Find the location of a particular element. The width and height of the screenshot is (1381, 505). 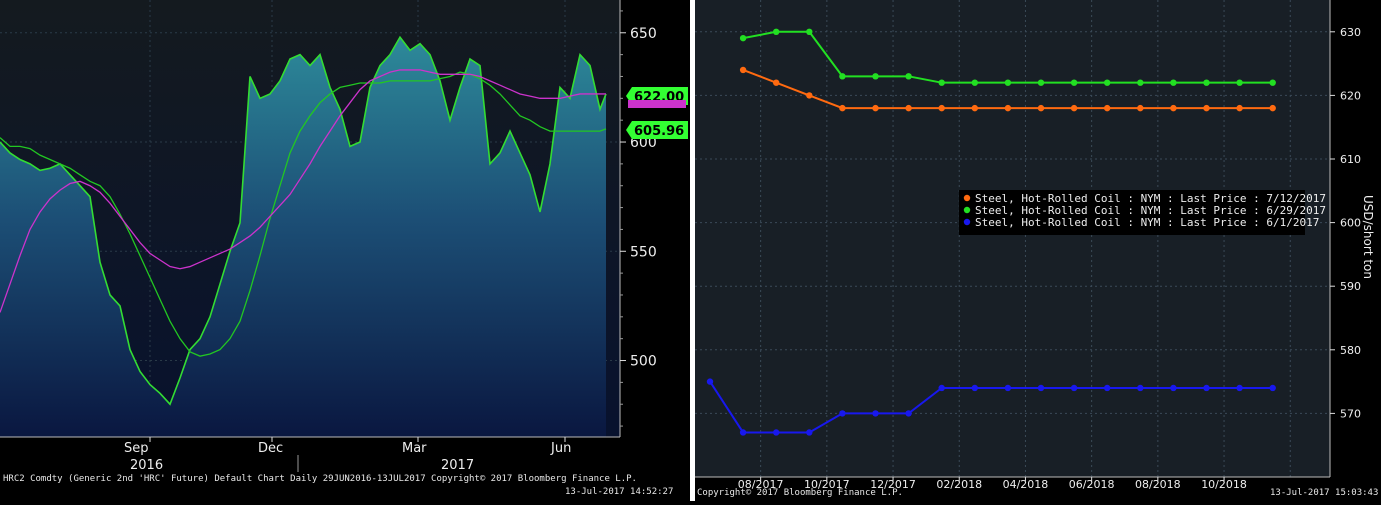

panel-divider is located at coordinates (692, 250).